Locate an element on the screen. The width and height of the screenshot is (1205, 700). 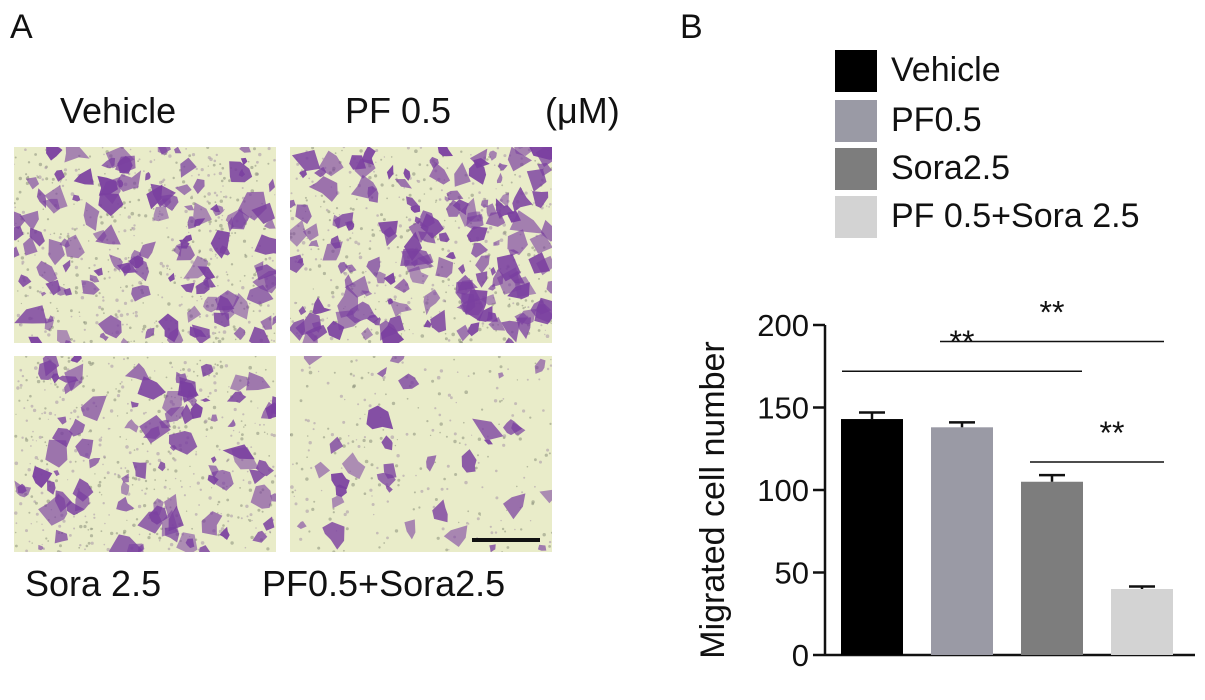
y-tick-label: 50 is located at coordinates (792, 573).